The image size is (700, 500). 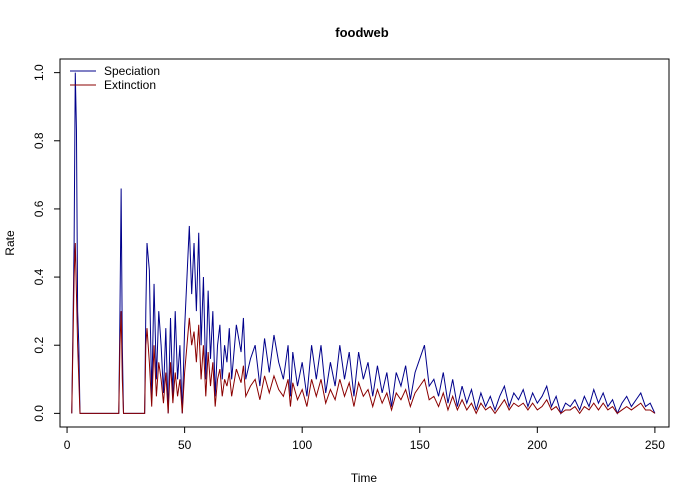 What do you see at coordinates (39, 413) in the screenshot?
I see `y-tick-label: 0.0` at bounding box center [39, 413].